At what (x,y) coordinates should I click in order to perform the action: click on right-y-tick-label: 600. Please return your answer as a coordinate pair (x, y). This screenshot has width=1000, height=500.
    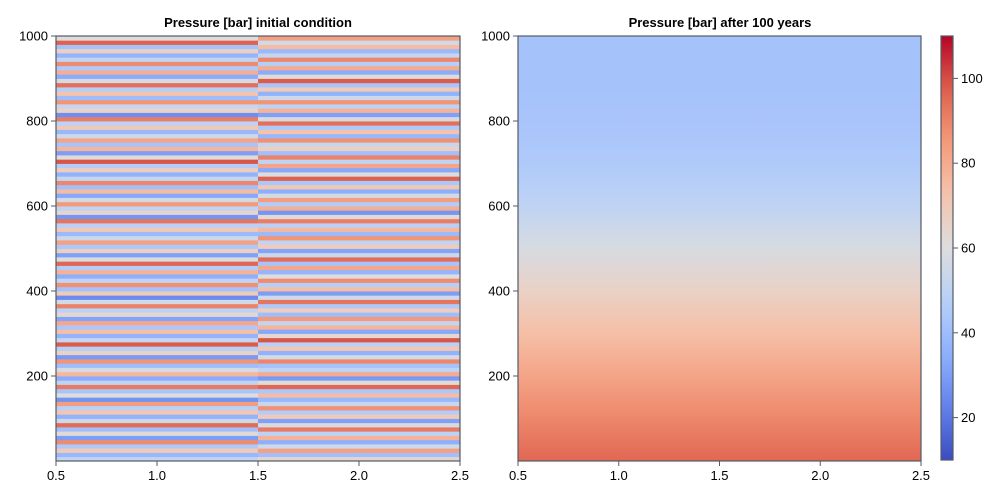
    Looking at the image, I should click on (499, 206).